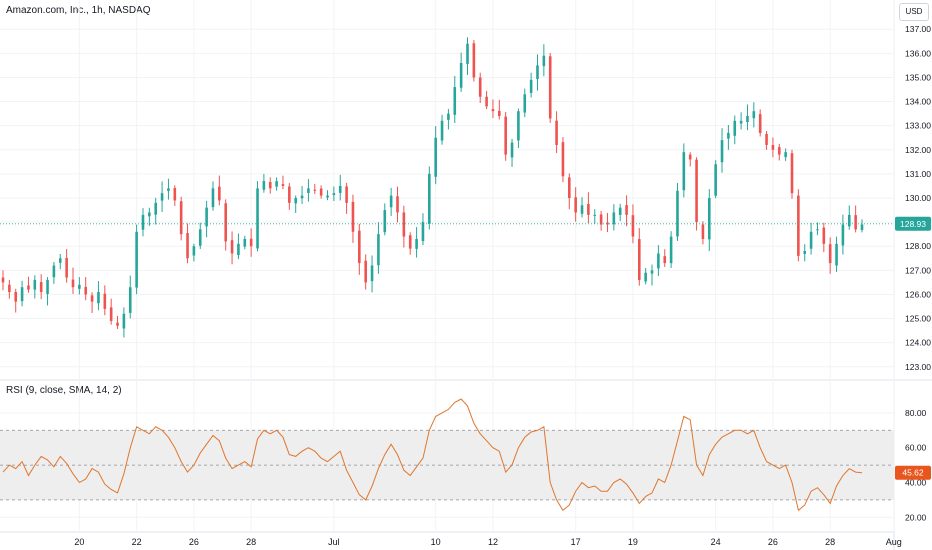  I want to click on time-tick-label: 24, so click(716, 542).